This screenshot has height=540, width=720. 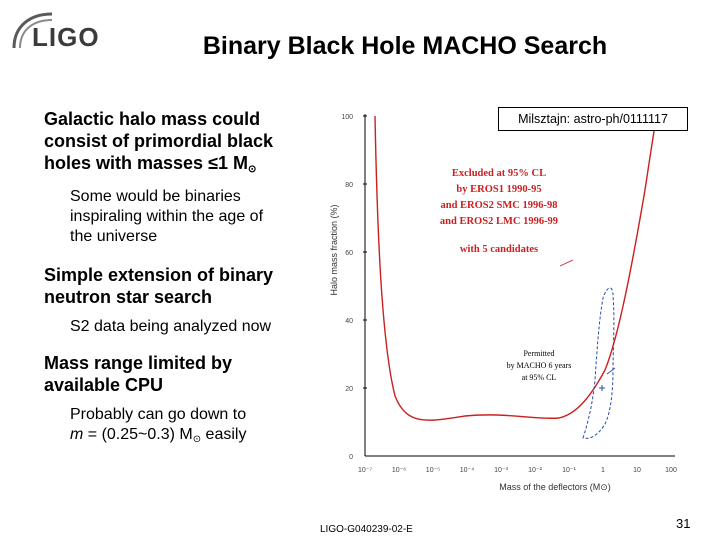 I want to click on x-axis-label: Mass of the deflectors (M⊙), so click(x=555, y=487).